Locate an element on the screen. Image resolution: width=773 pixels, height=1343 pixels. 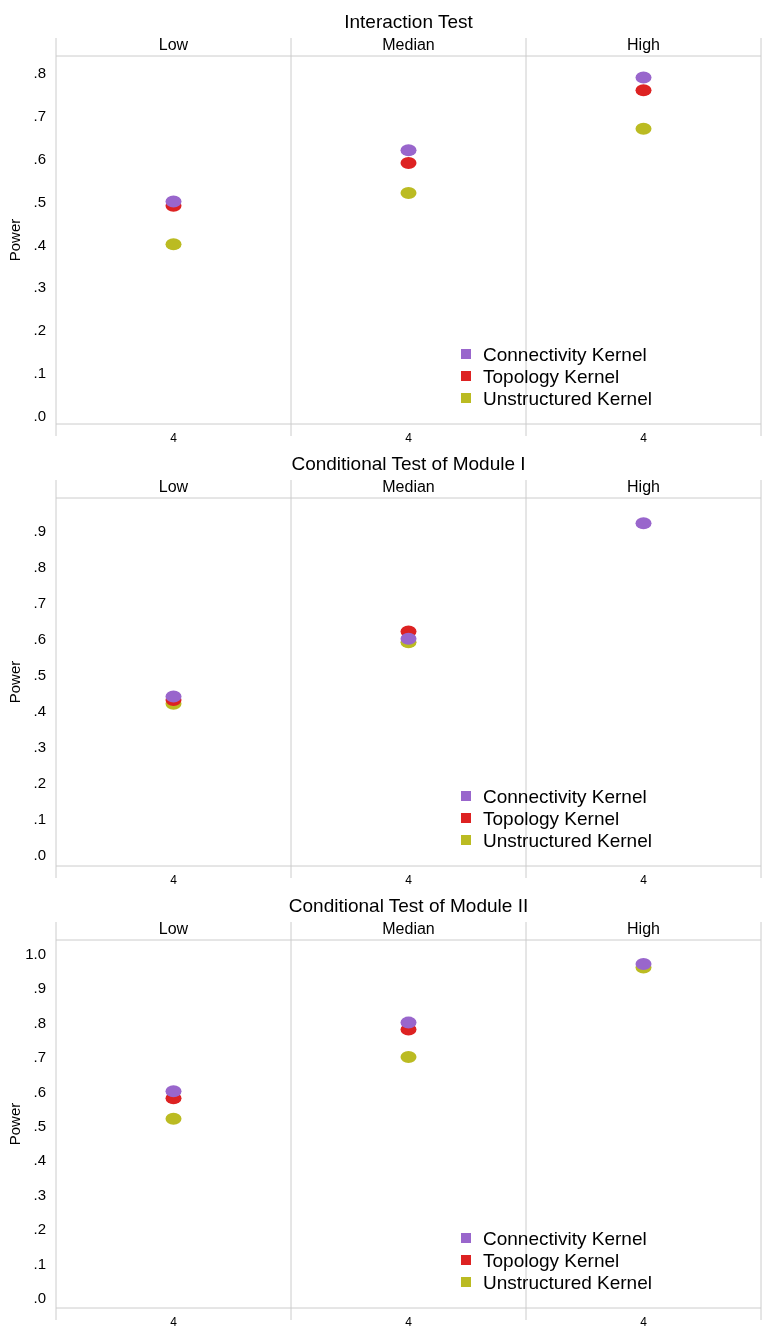
chart-title: Conditional Test of Module II is located at coordinates (408, 905).